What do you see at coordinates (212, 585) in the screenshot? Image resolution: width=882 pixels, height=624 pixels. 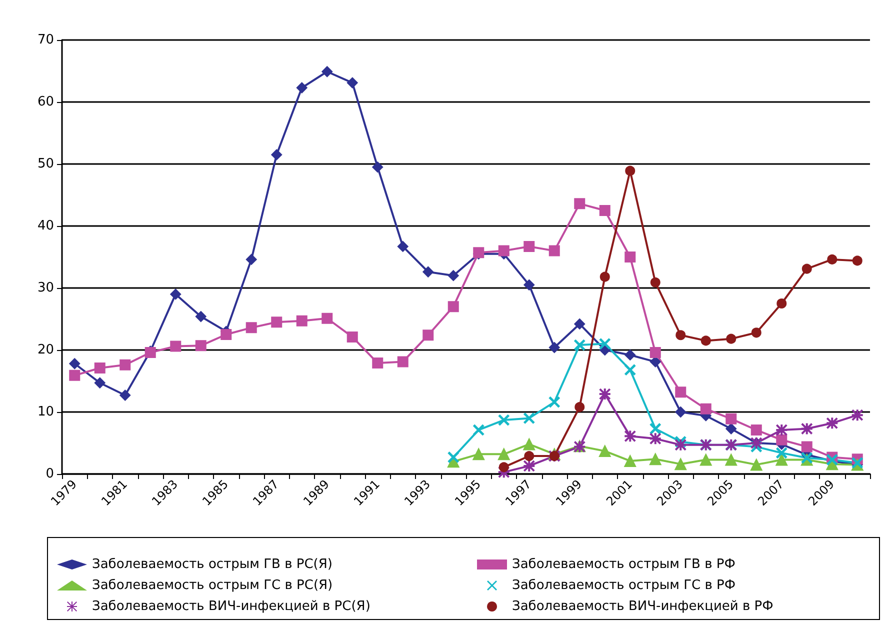 I see `legend-label: Заболеваемость острым ГС в РС(Я)` at bounding box center [212, 585].